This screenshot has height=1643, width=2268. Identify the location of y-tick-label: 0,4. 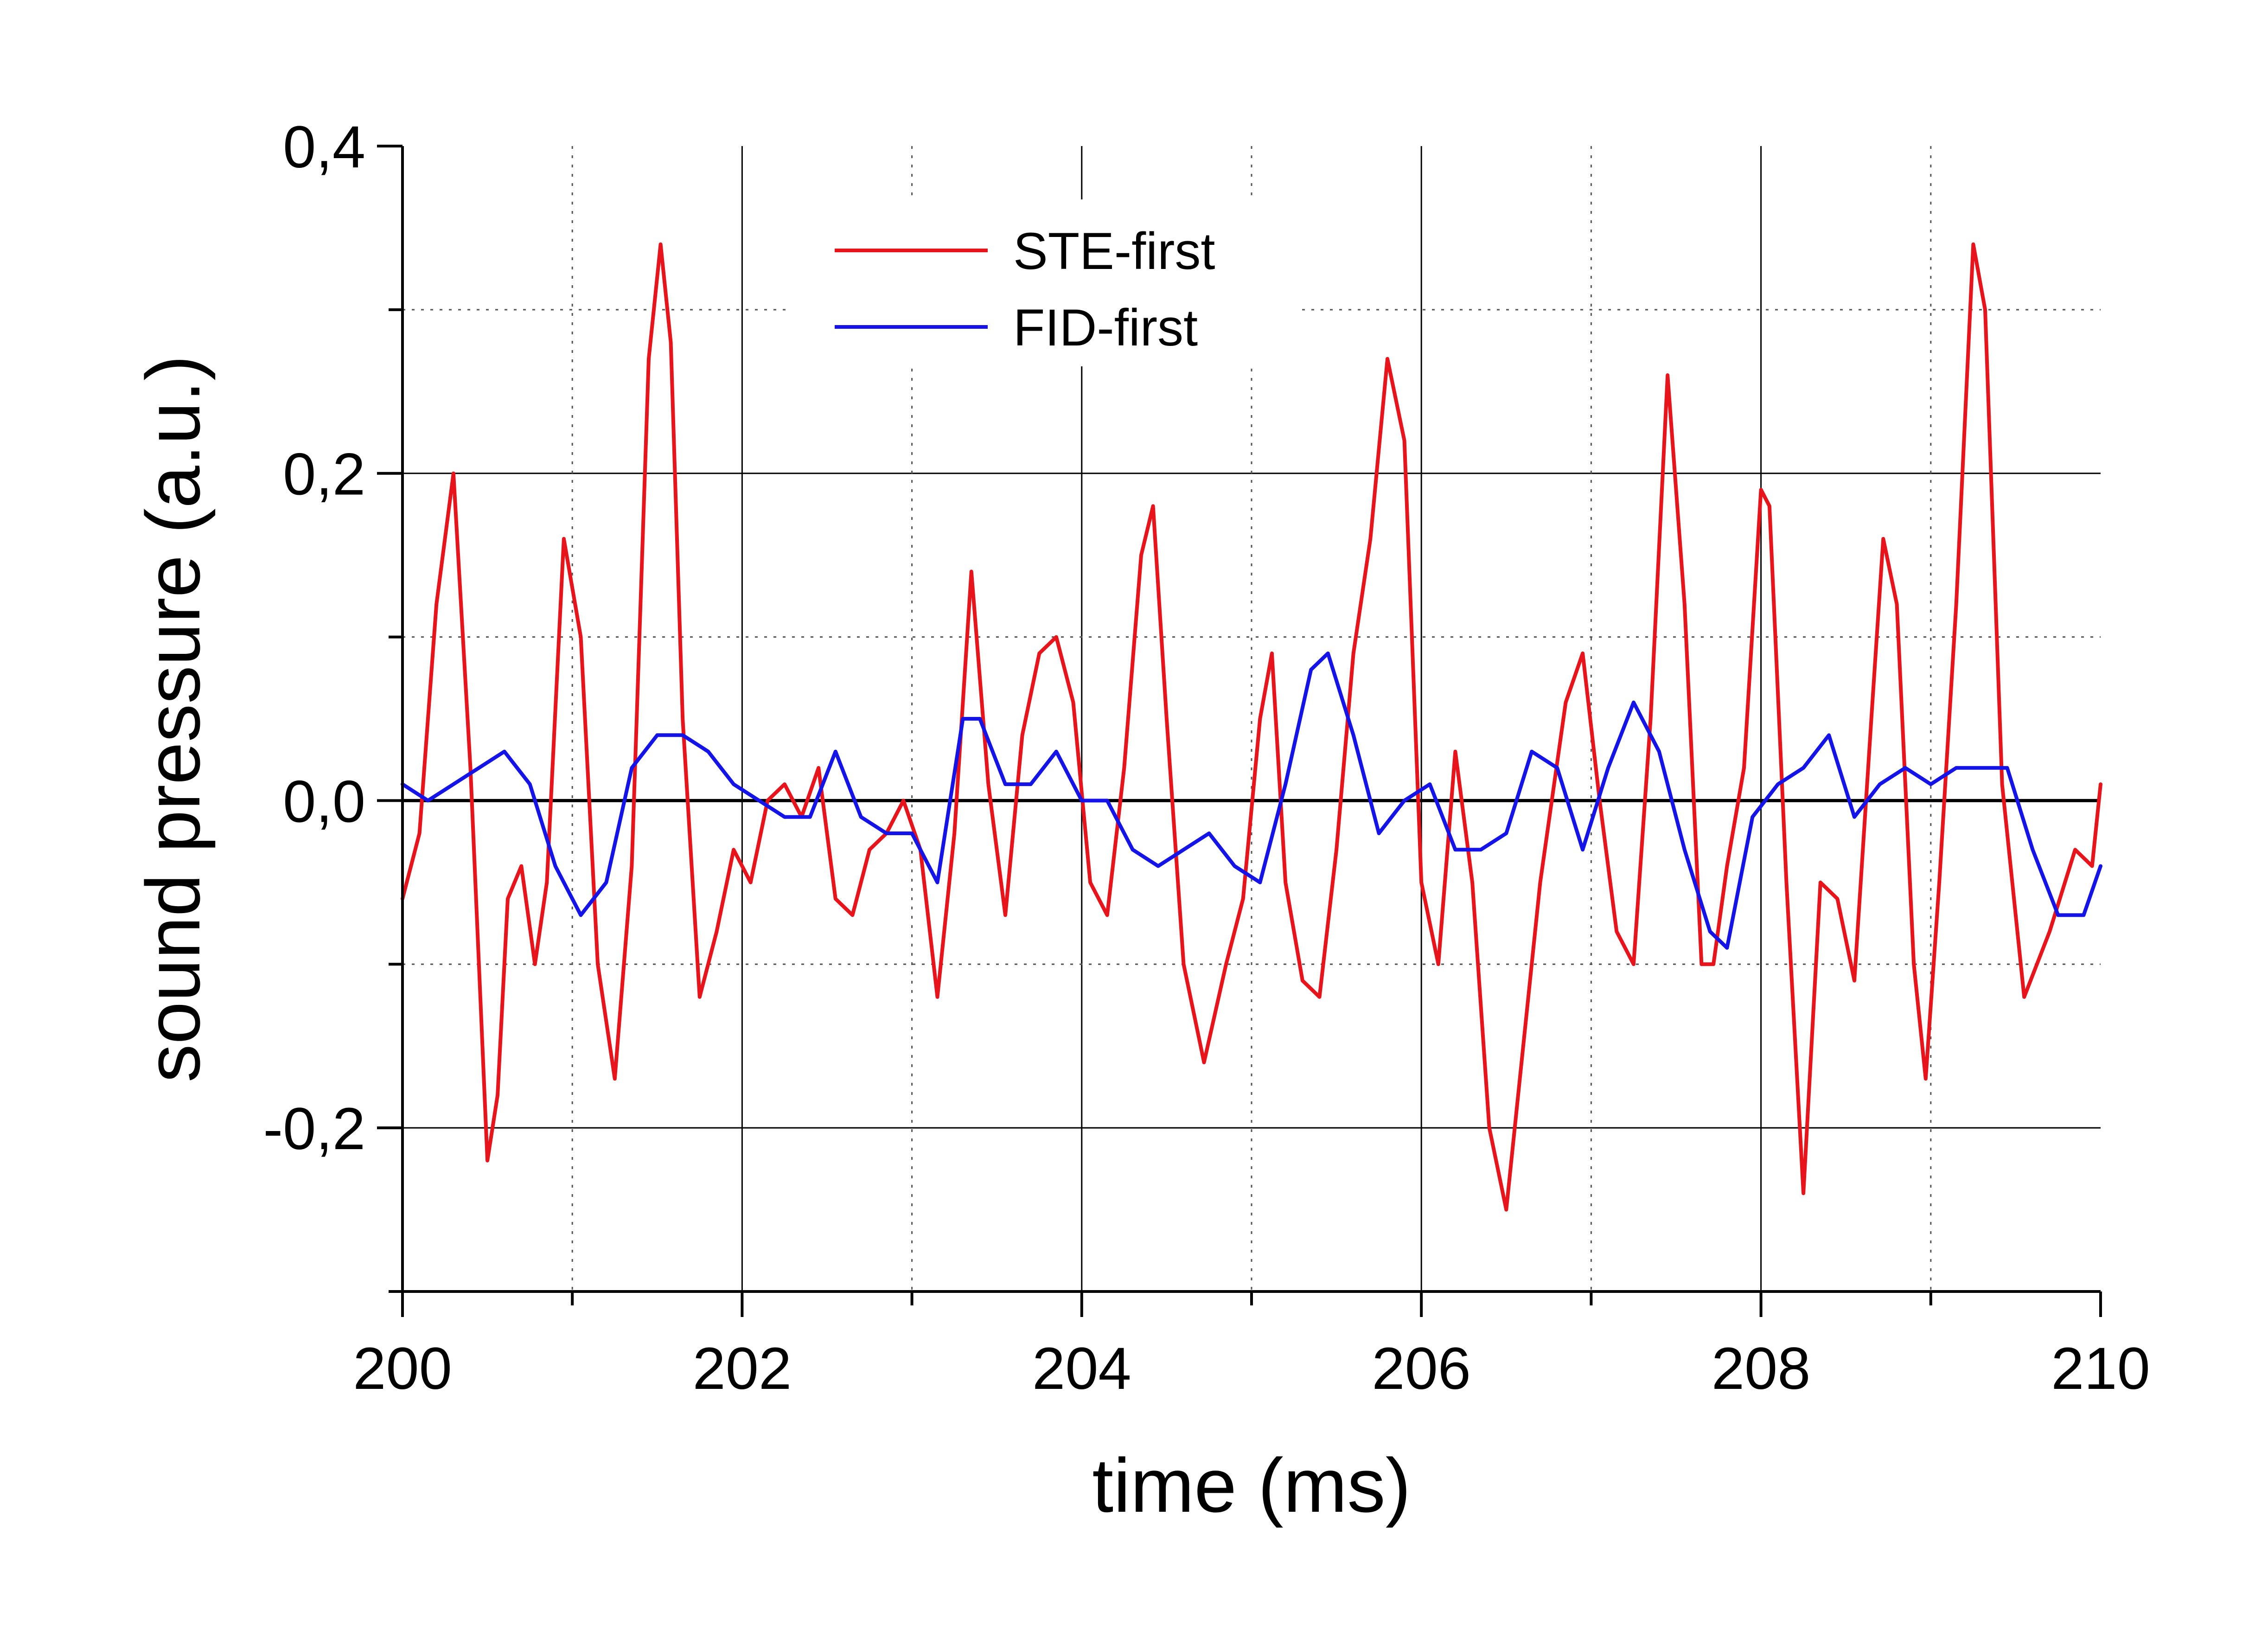
(324, 147).